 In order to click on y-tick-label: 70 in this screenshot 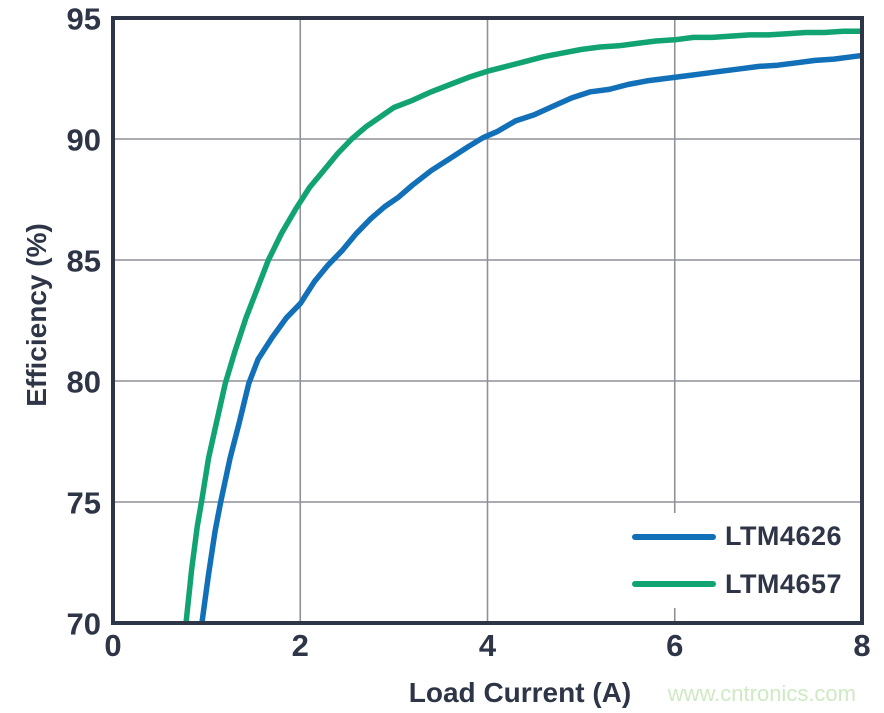, I will do `click(84, 624)`.